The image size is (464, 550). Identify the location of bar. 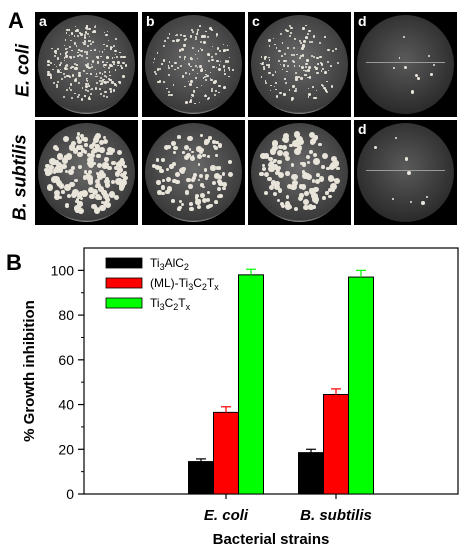
(361, 385).